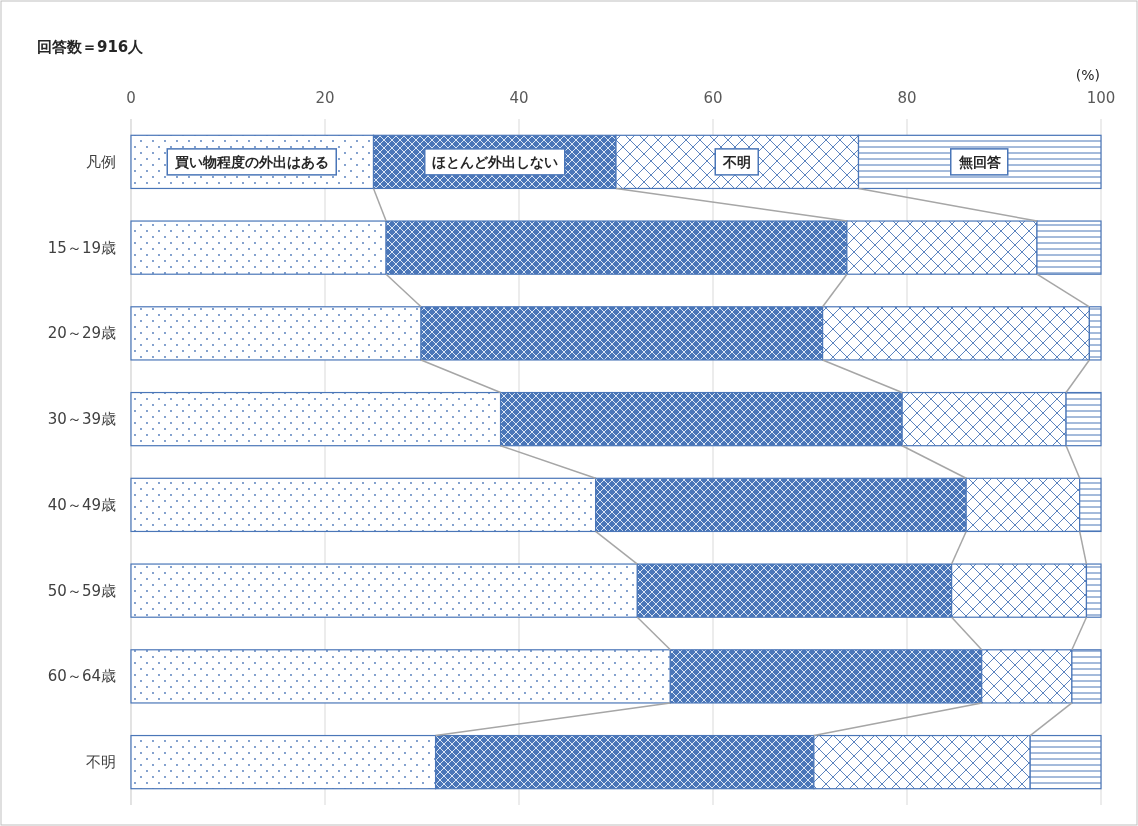  What do you see at coordinates (81, 676) in the screenshot?
I see `y-tick-label: 60～64歳` at bounding box center [81, 676].